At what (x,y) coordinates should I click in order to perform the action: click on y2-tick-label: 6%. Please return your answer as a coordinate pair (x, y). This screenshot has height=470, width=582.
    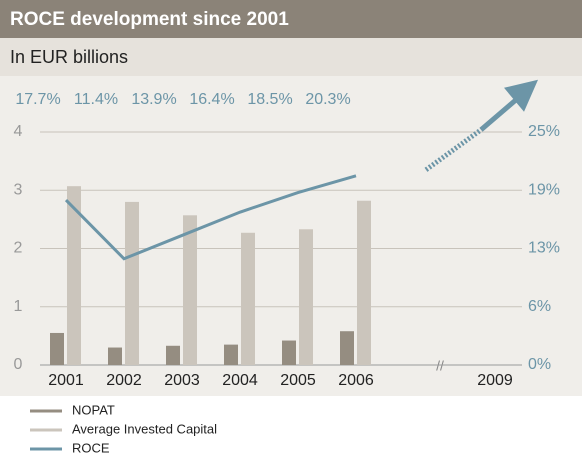
    Looking at the image, I should click on (539, 306).